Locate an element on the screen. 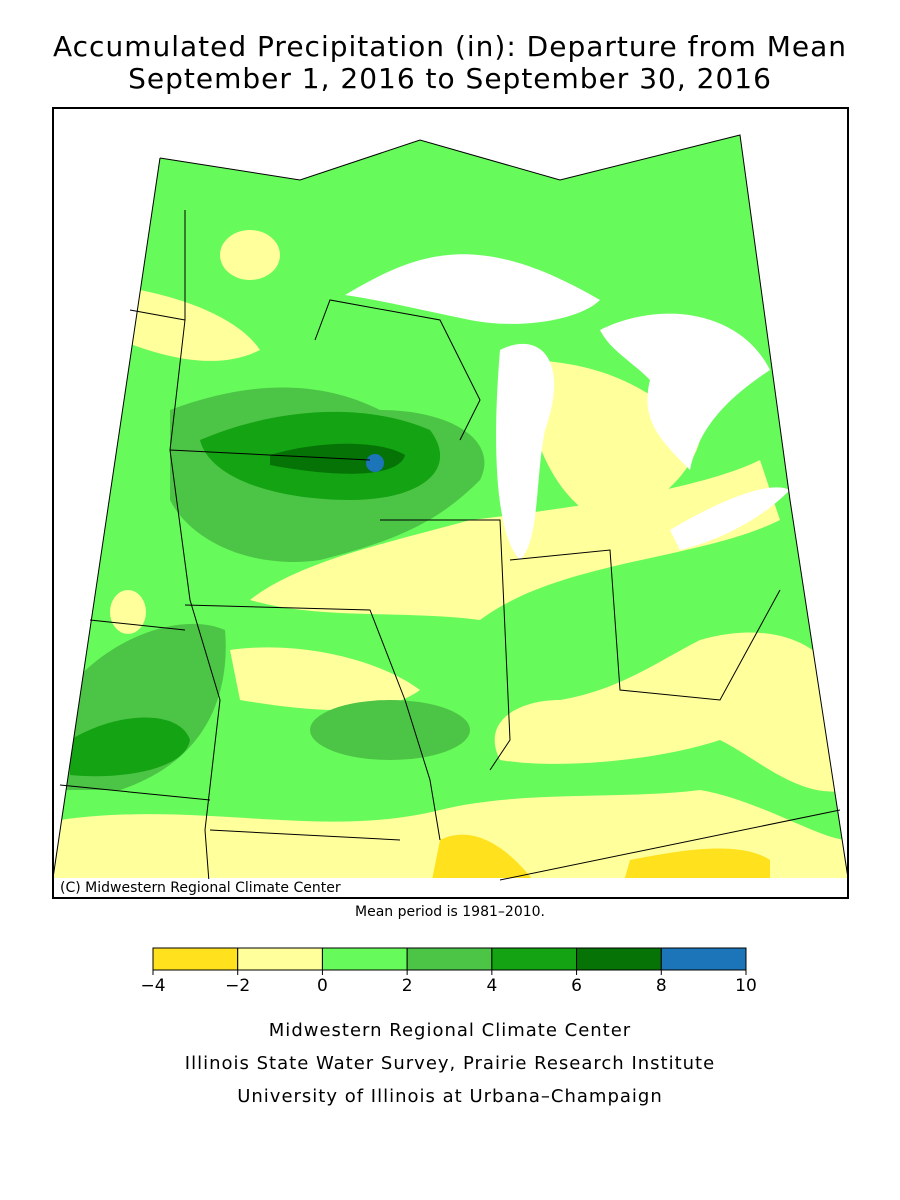  legend-tick-label: 6 is located at coordinates (576, 986).